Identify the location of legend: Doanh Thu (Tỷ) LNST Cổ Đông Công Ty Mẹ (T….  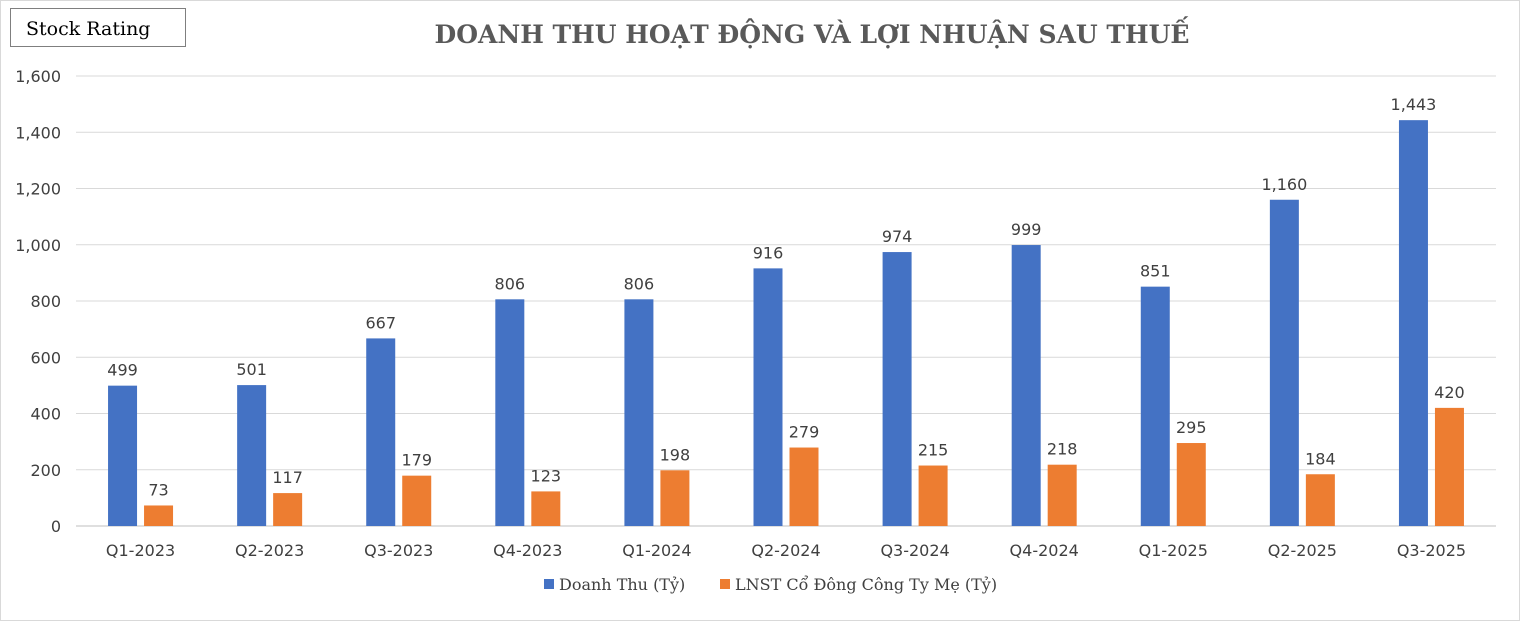
(770, 584).